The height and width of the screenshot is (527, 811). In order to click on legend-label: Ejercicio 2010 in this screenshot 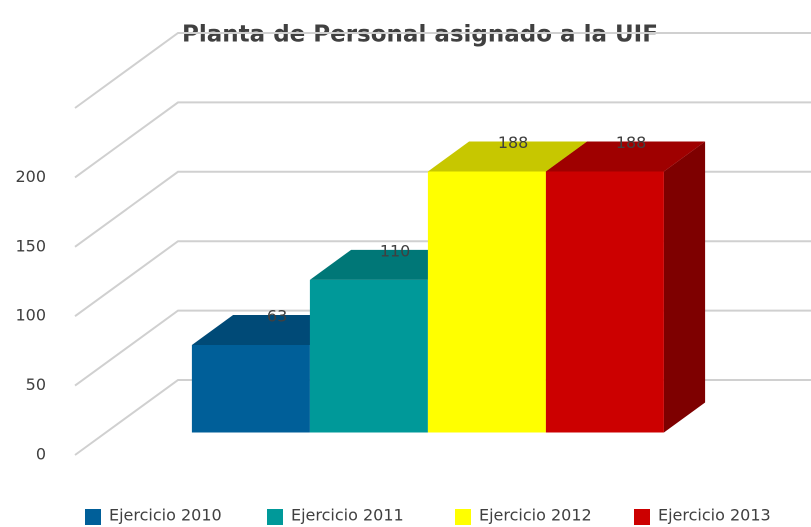, I will do `click(165, 515)`.